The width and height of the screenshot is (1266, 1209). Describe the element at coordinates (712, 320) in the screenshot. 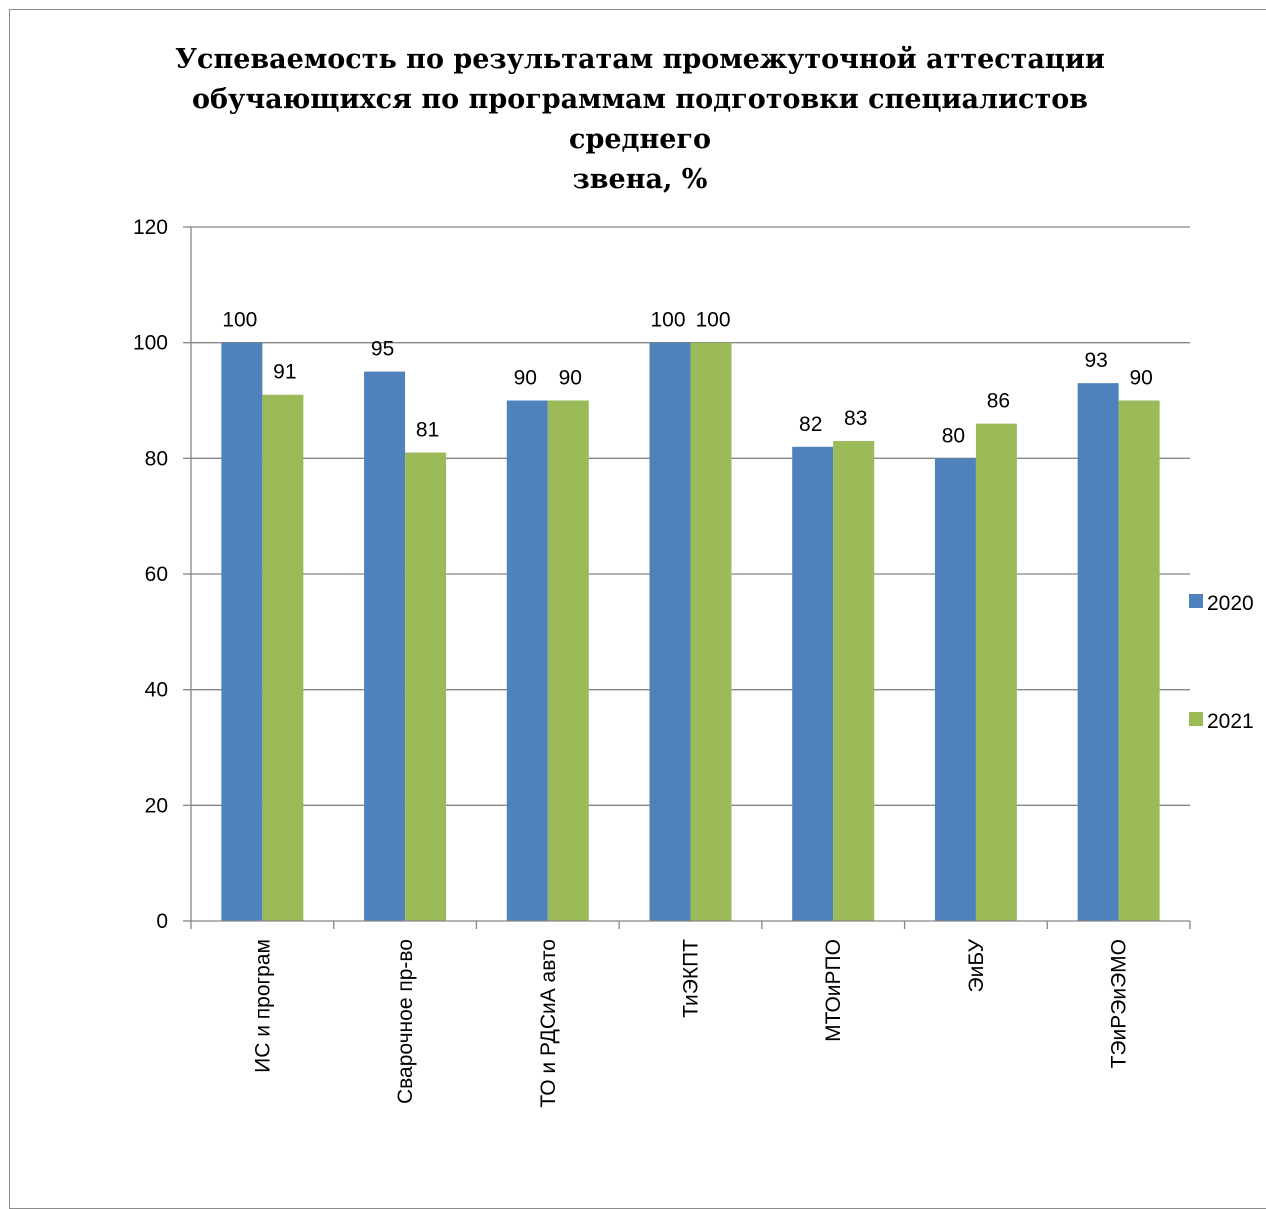

I see `data-label-2021-4: 100` at that location.